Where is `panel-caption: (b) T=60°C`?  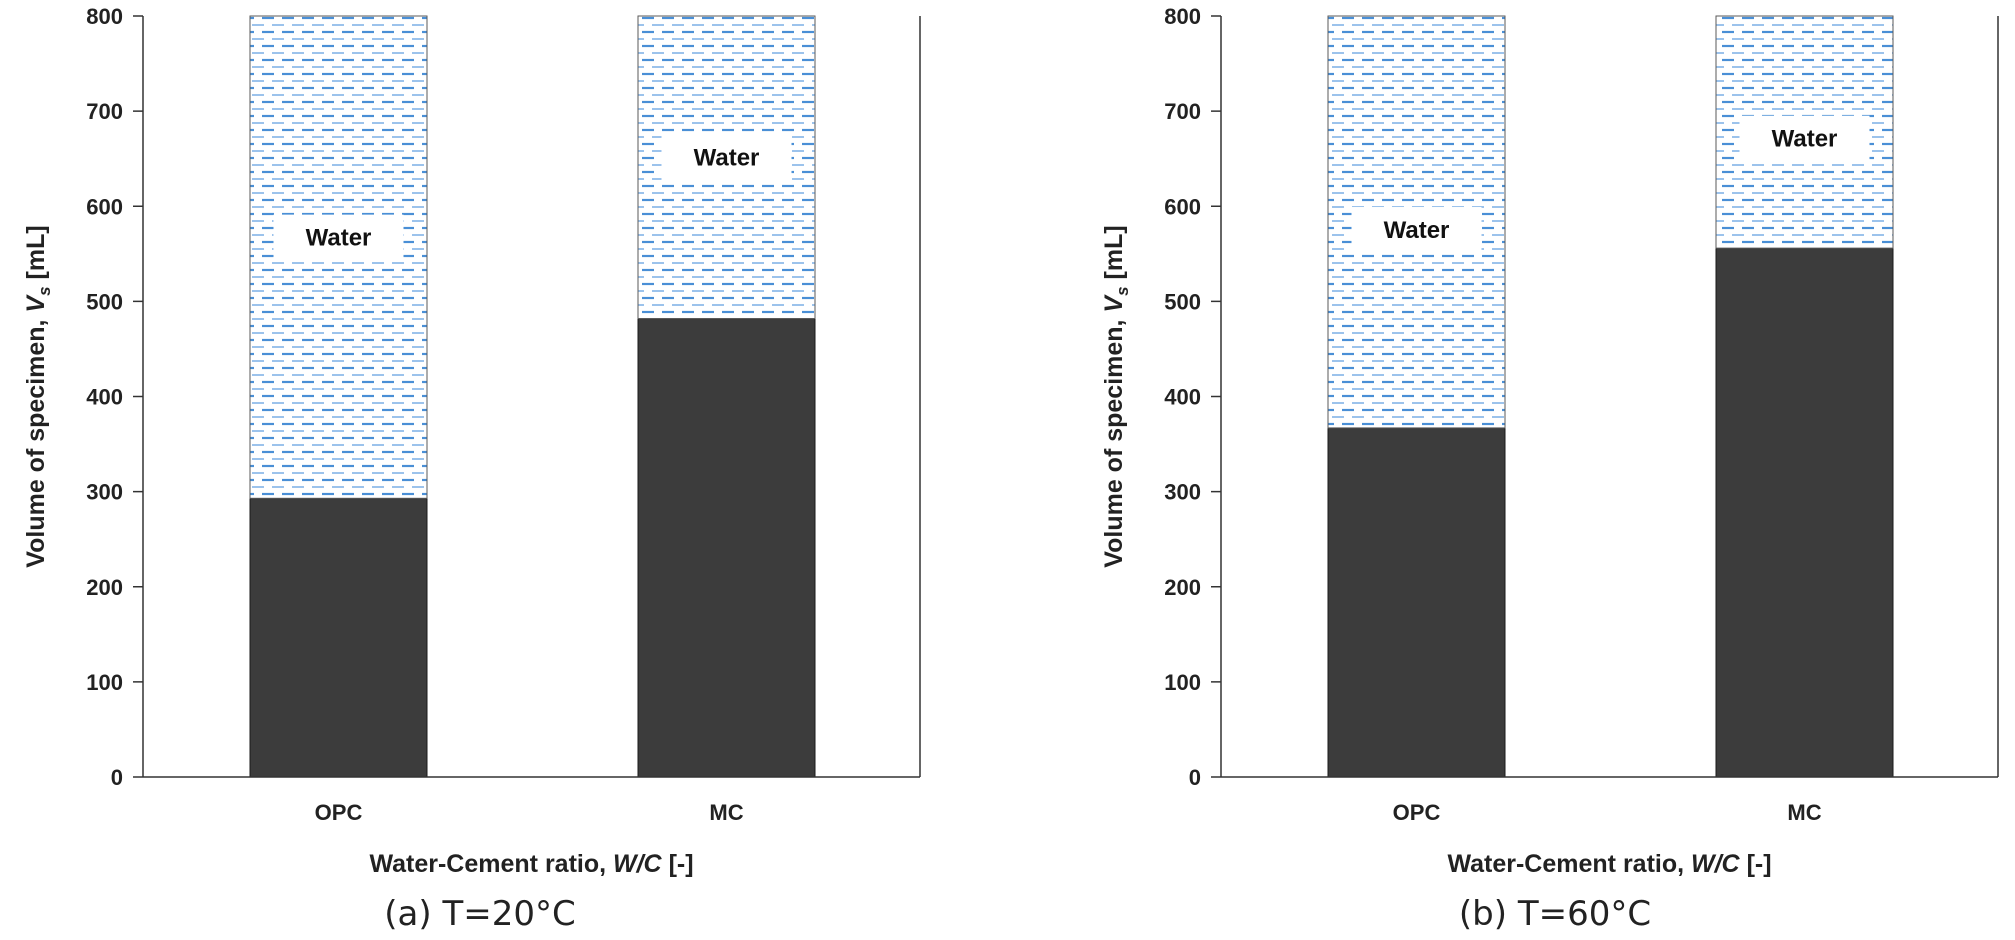
panel-caption: (b) T=60°C is located at coordinates (1555, 914).